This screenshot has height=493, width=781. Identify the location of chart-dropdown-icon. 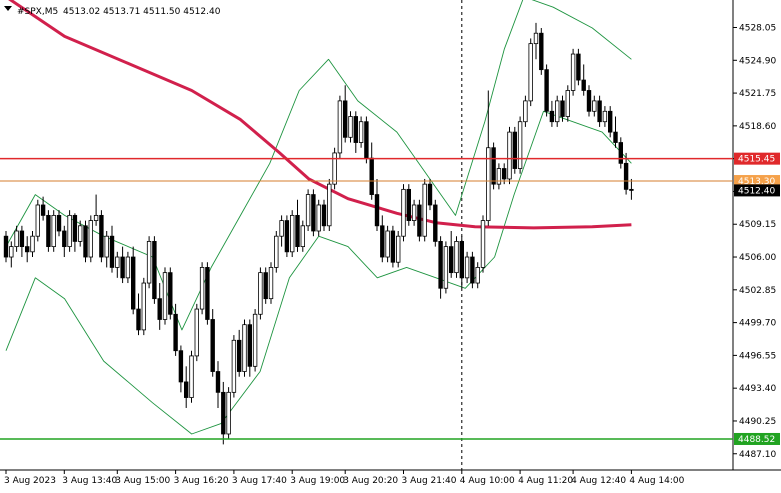
(8, 8).